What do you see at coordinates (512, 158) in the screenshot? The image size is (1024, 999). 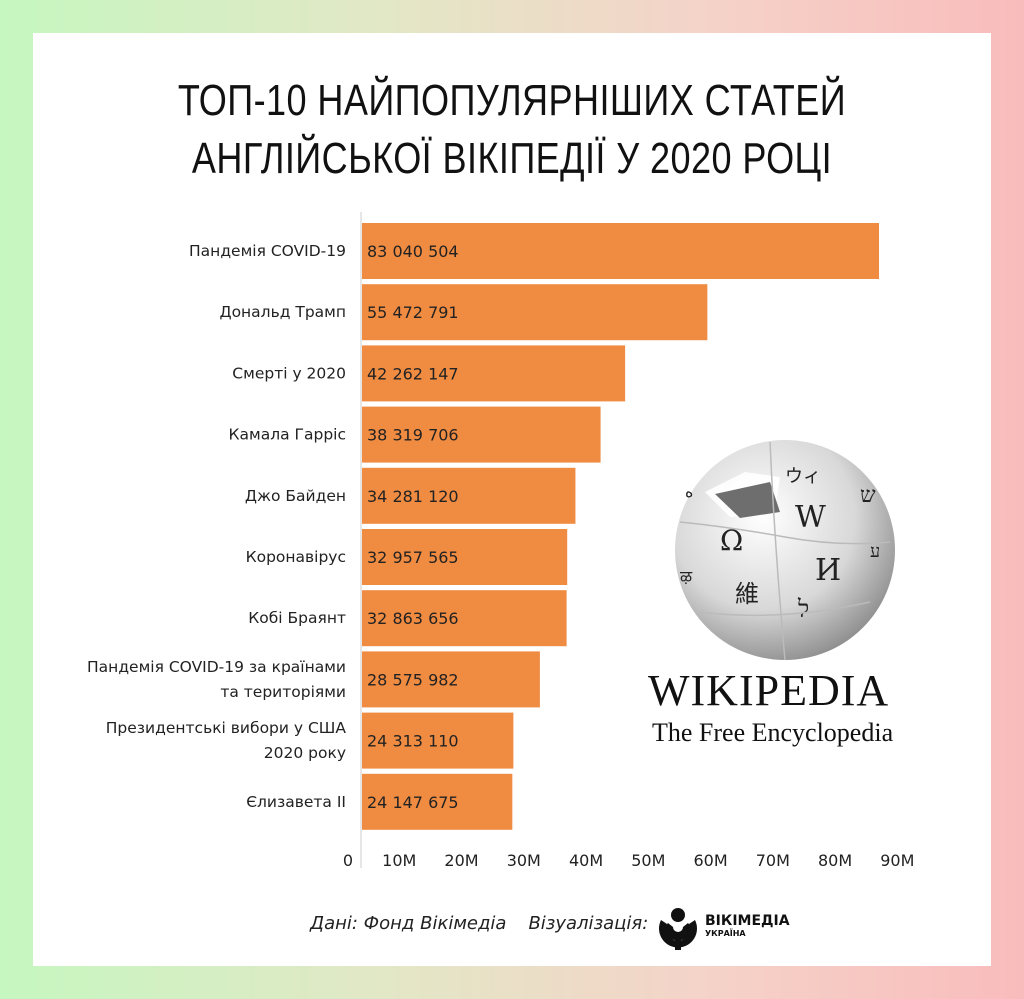 I see `title-line-2: АНГЛІЙСЬКОЇ ВІКІПЕДІЇ У 2020 РОЦІ` at bounding box center [512, 158].